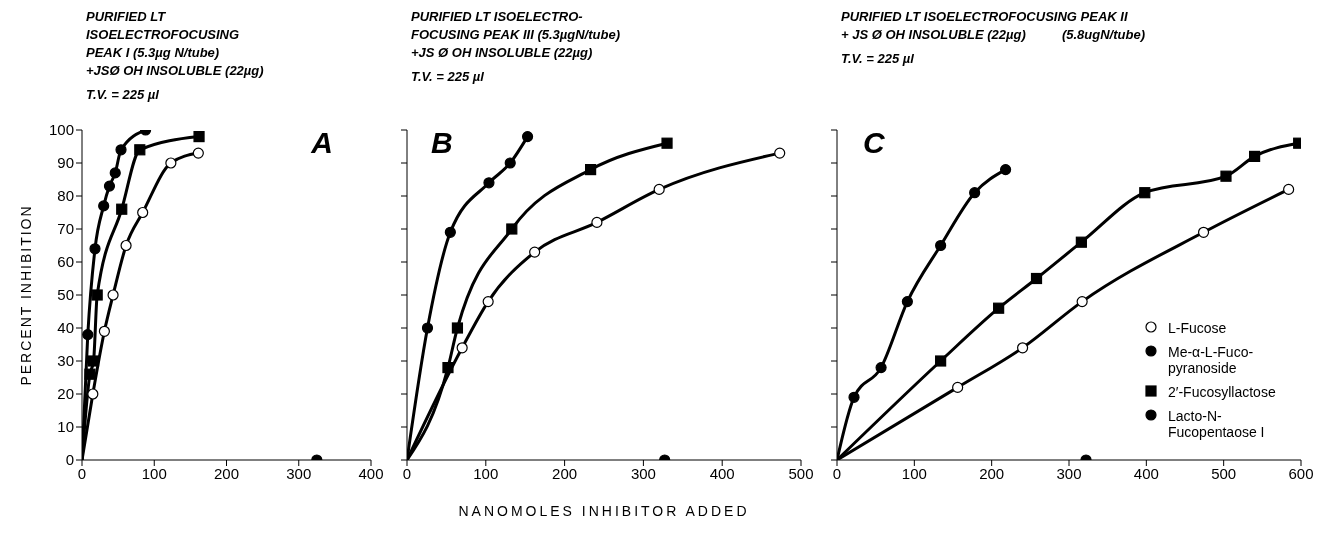 The width and height of the screenshot is (1335, 557). Describe the element at coordinates (65, 394) in the screenshot. I see `y-tick-label: 20` at that location.